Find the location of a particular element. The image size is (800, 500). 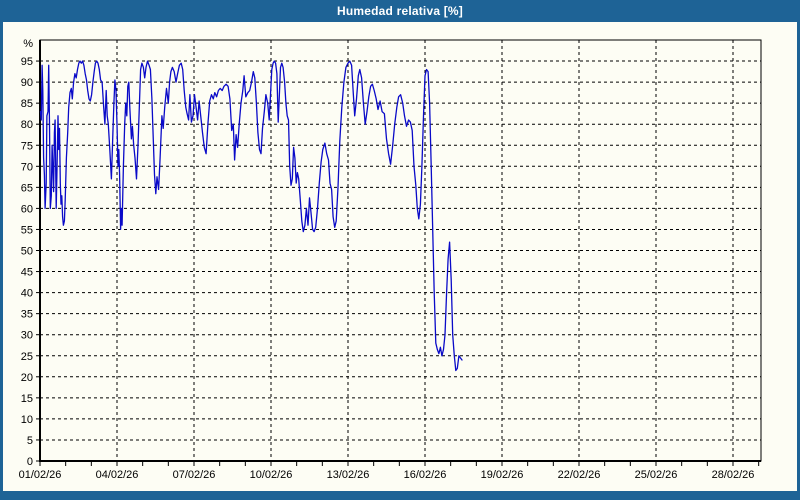

y-tick-label: 60 is located at coordinates (27, 209).